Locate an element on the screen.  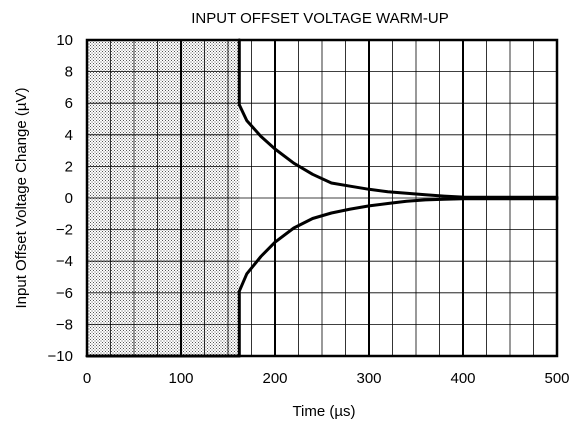
x-tick-label: 100 is located at coordinates (180, 378).